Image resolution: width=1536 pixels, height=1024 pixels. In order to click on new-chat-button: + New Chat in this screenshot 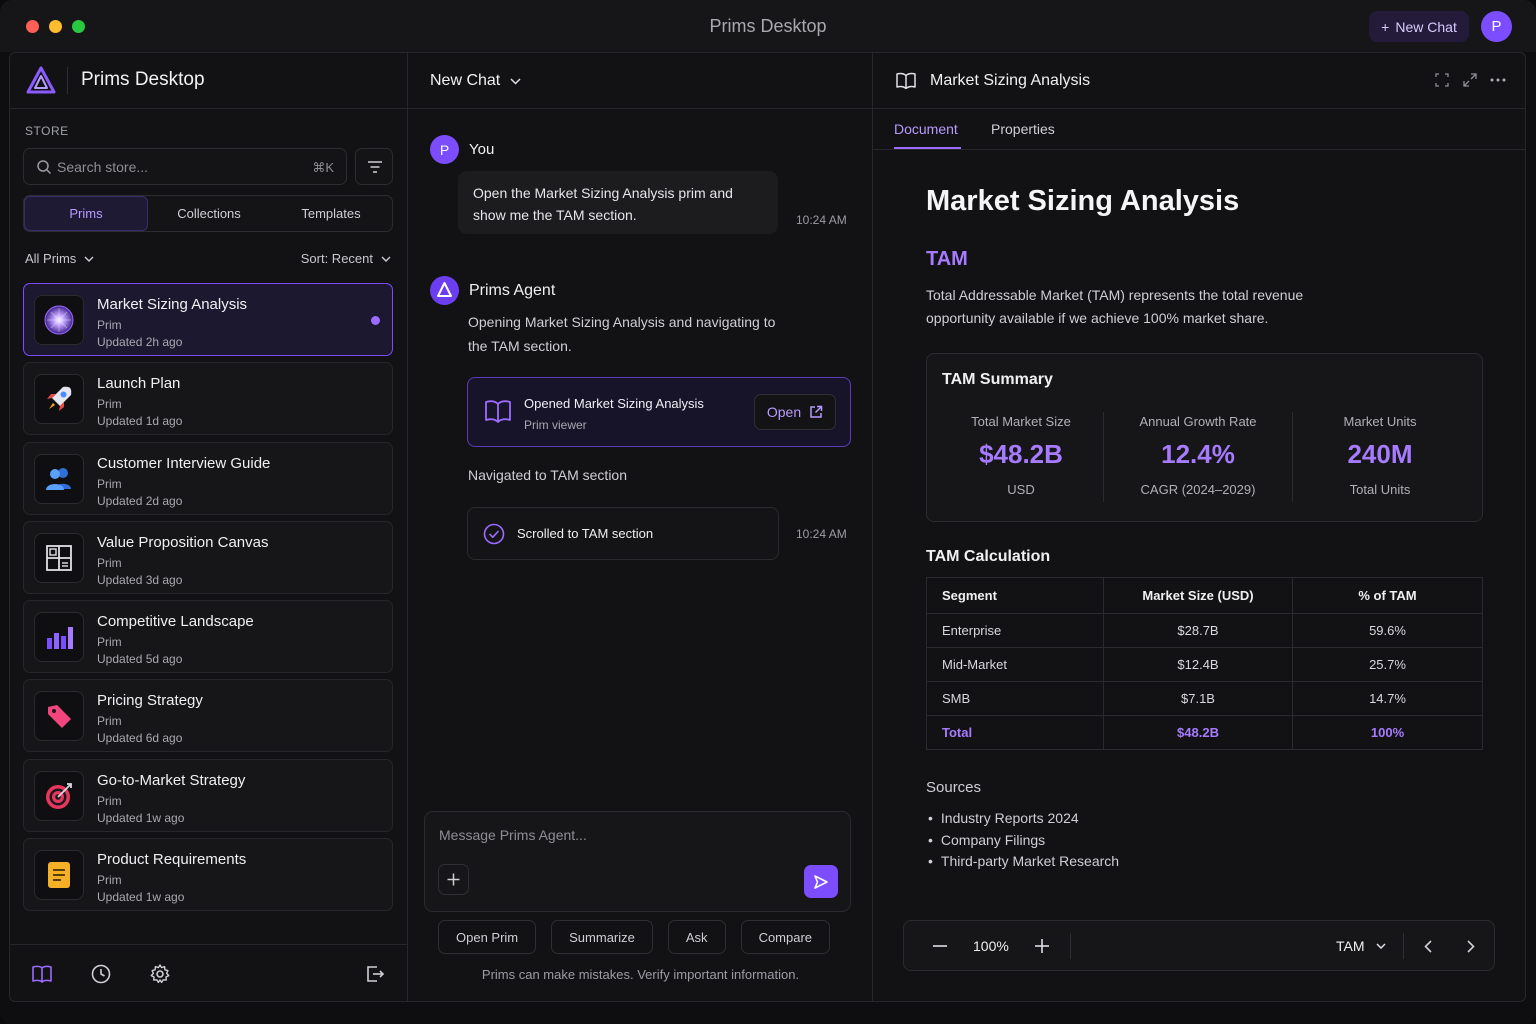, I will do `click(1419, 26)`.